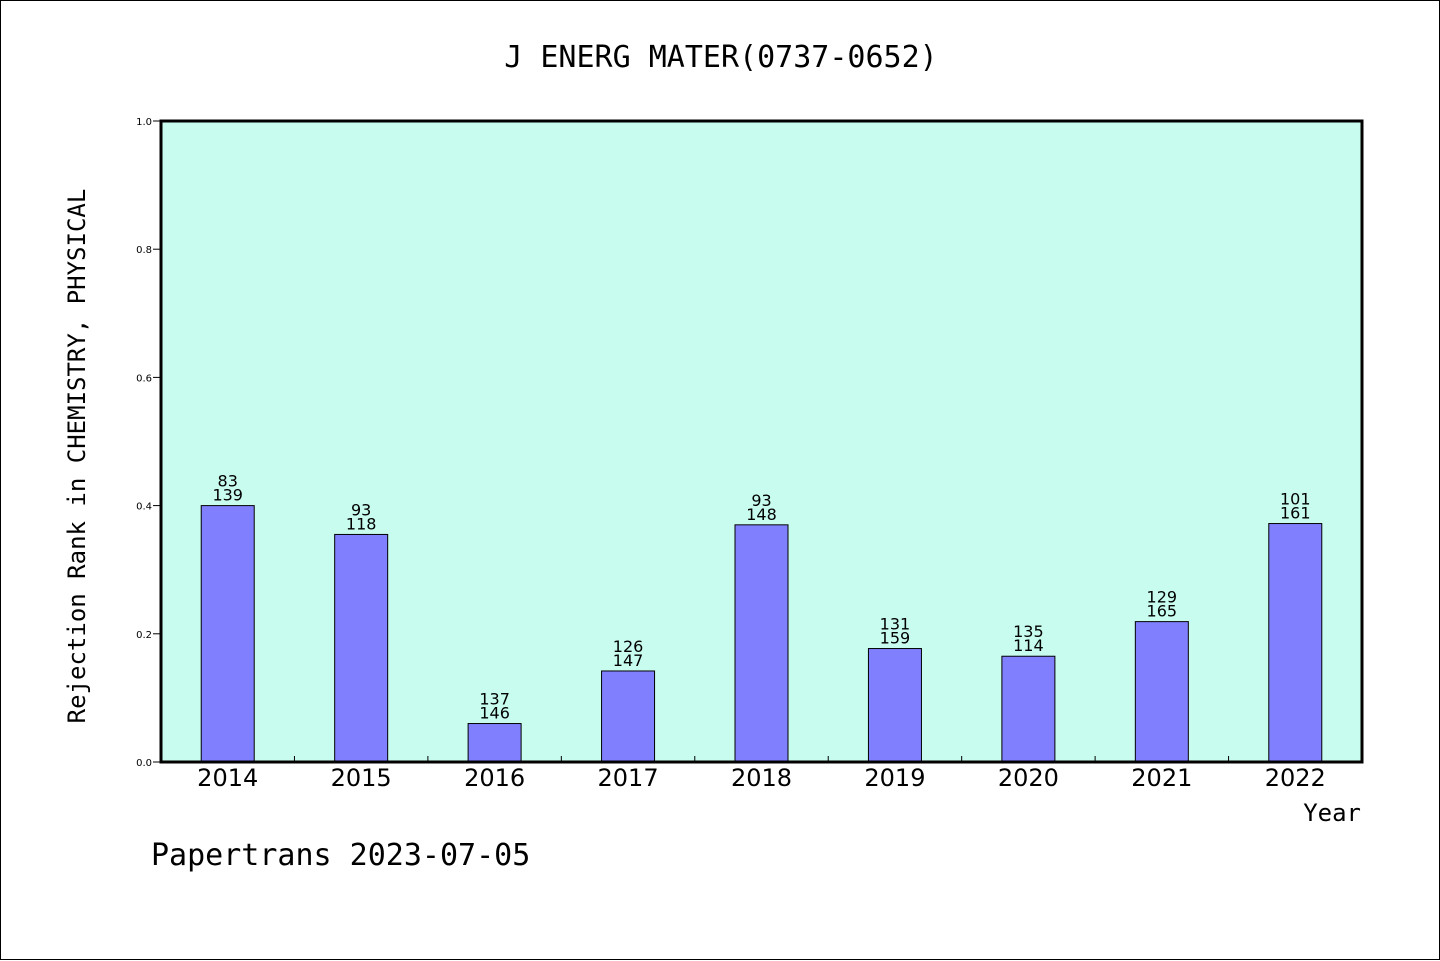  I want to click on y-tick-label-0.4: 0.4, so click(144, 507).